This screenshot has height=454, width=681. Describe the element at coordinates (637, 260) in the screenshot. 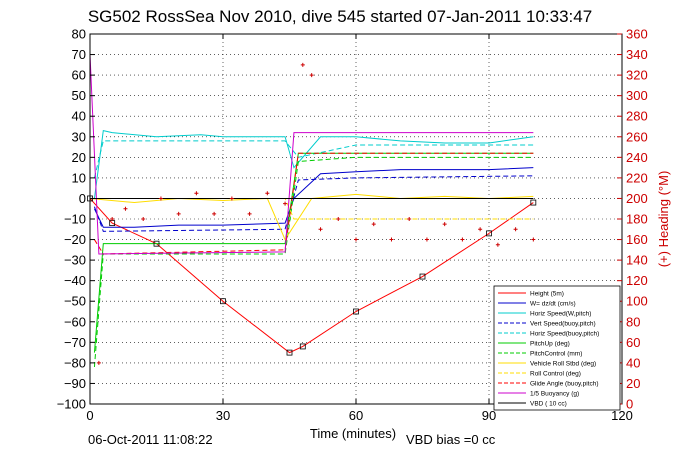

I see `y2-tick-label: 140` at that location.